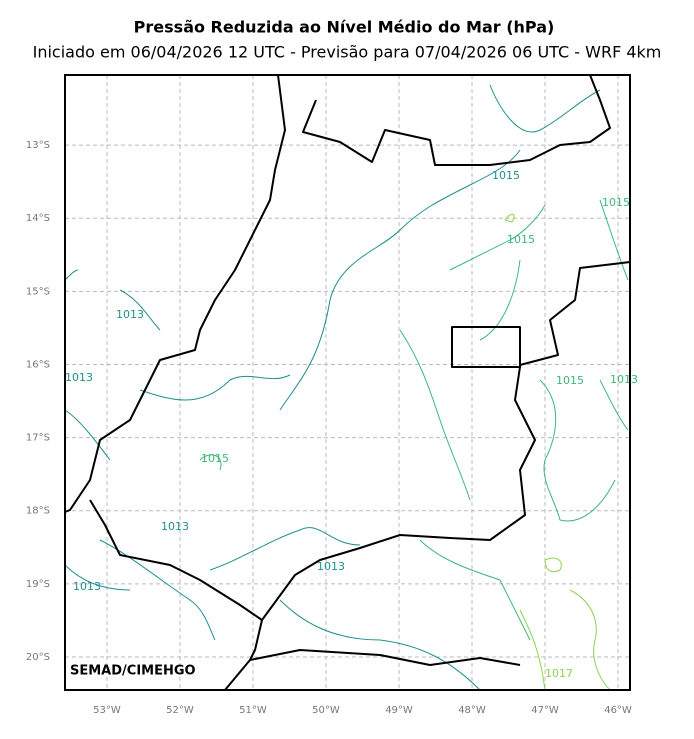 The height and width of the screenshot is (739, 694). Describe the element at coordinates (618, 710) in the screenshot. I see `x-tick-label: 46°W` at that location.